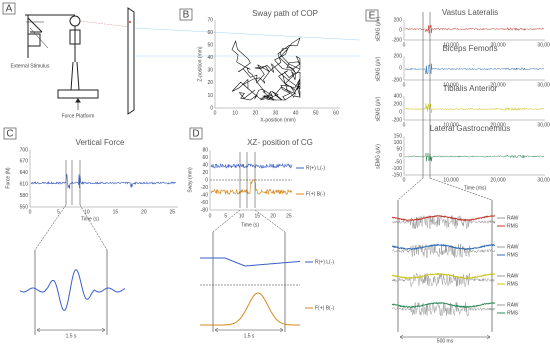 The height and width of the screenshot is (344, 550). Describe the element at coordinates (470, 12) in the screenshot. I see `muscle-name: Vastus Lateralis` at that location.